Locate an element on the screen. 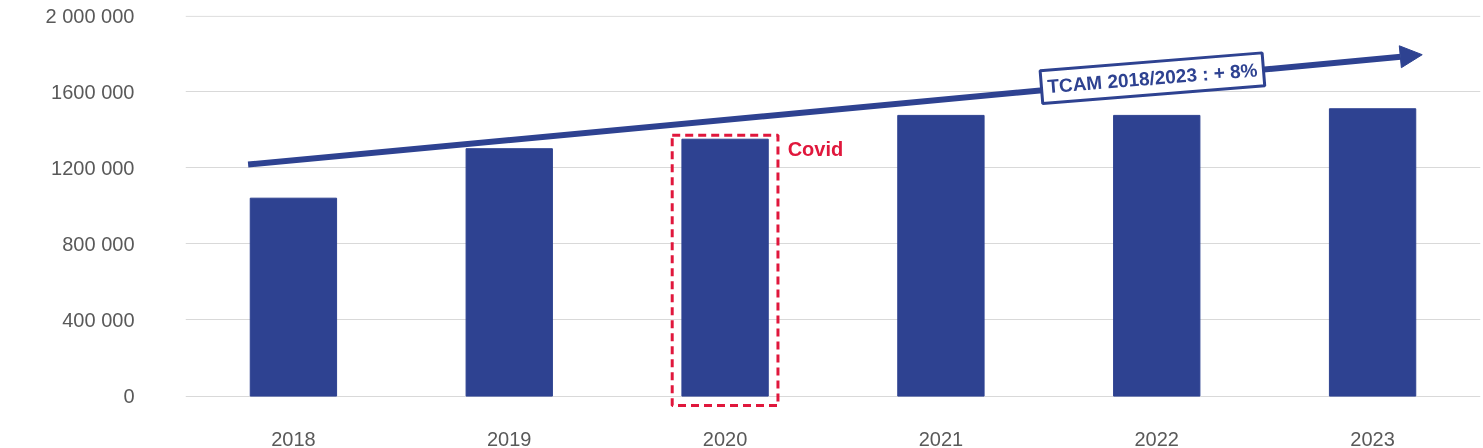  x-tick-label: 2019 is located at coordinates (509, 437).